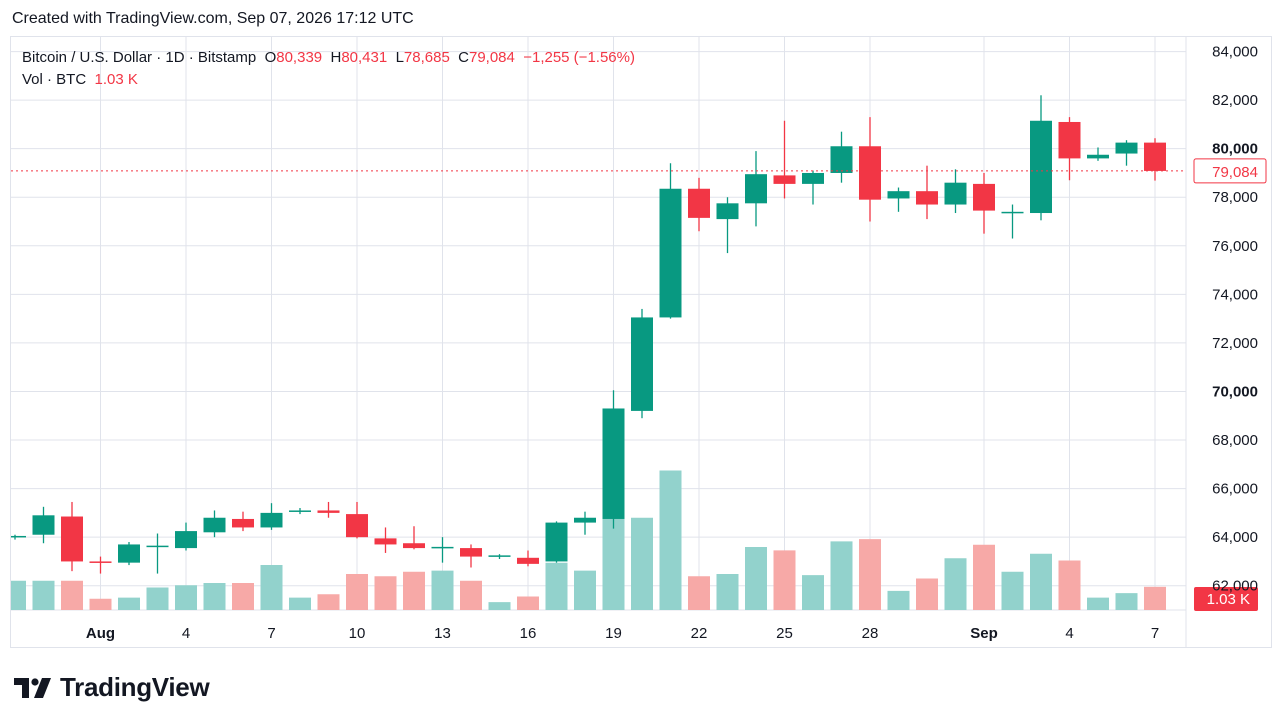 The height and width of the screenshot is (720, 1280). Describe the element at coordinates (463, 57) in the screenshot. I see `close-label: C` at that location.